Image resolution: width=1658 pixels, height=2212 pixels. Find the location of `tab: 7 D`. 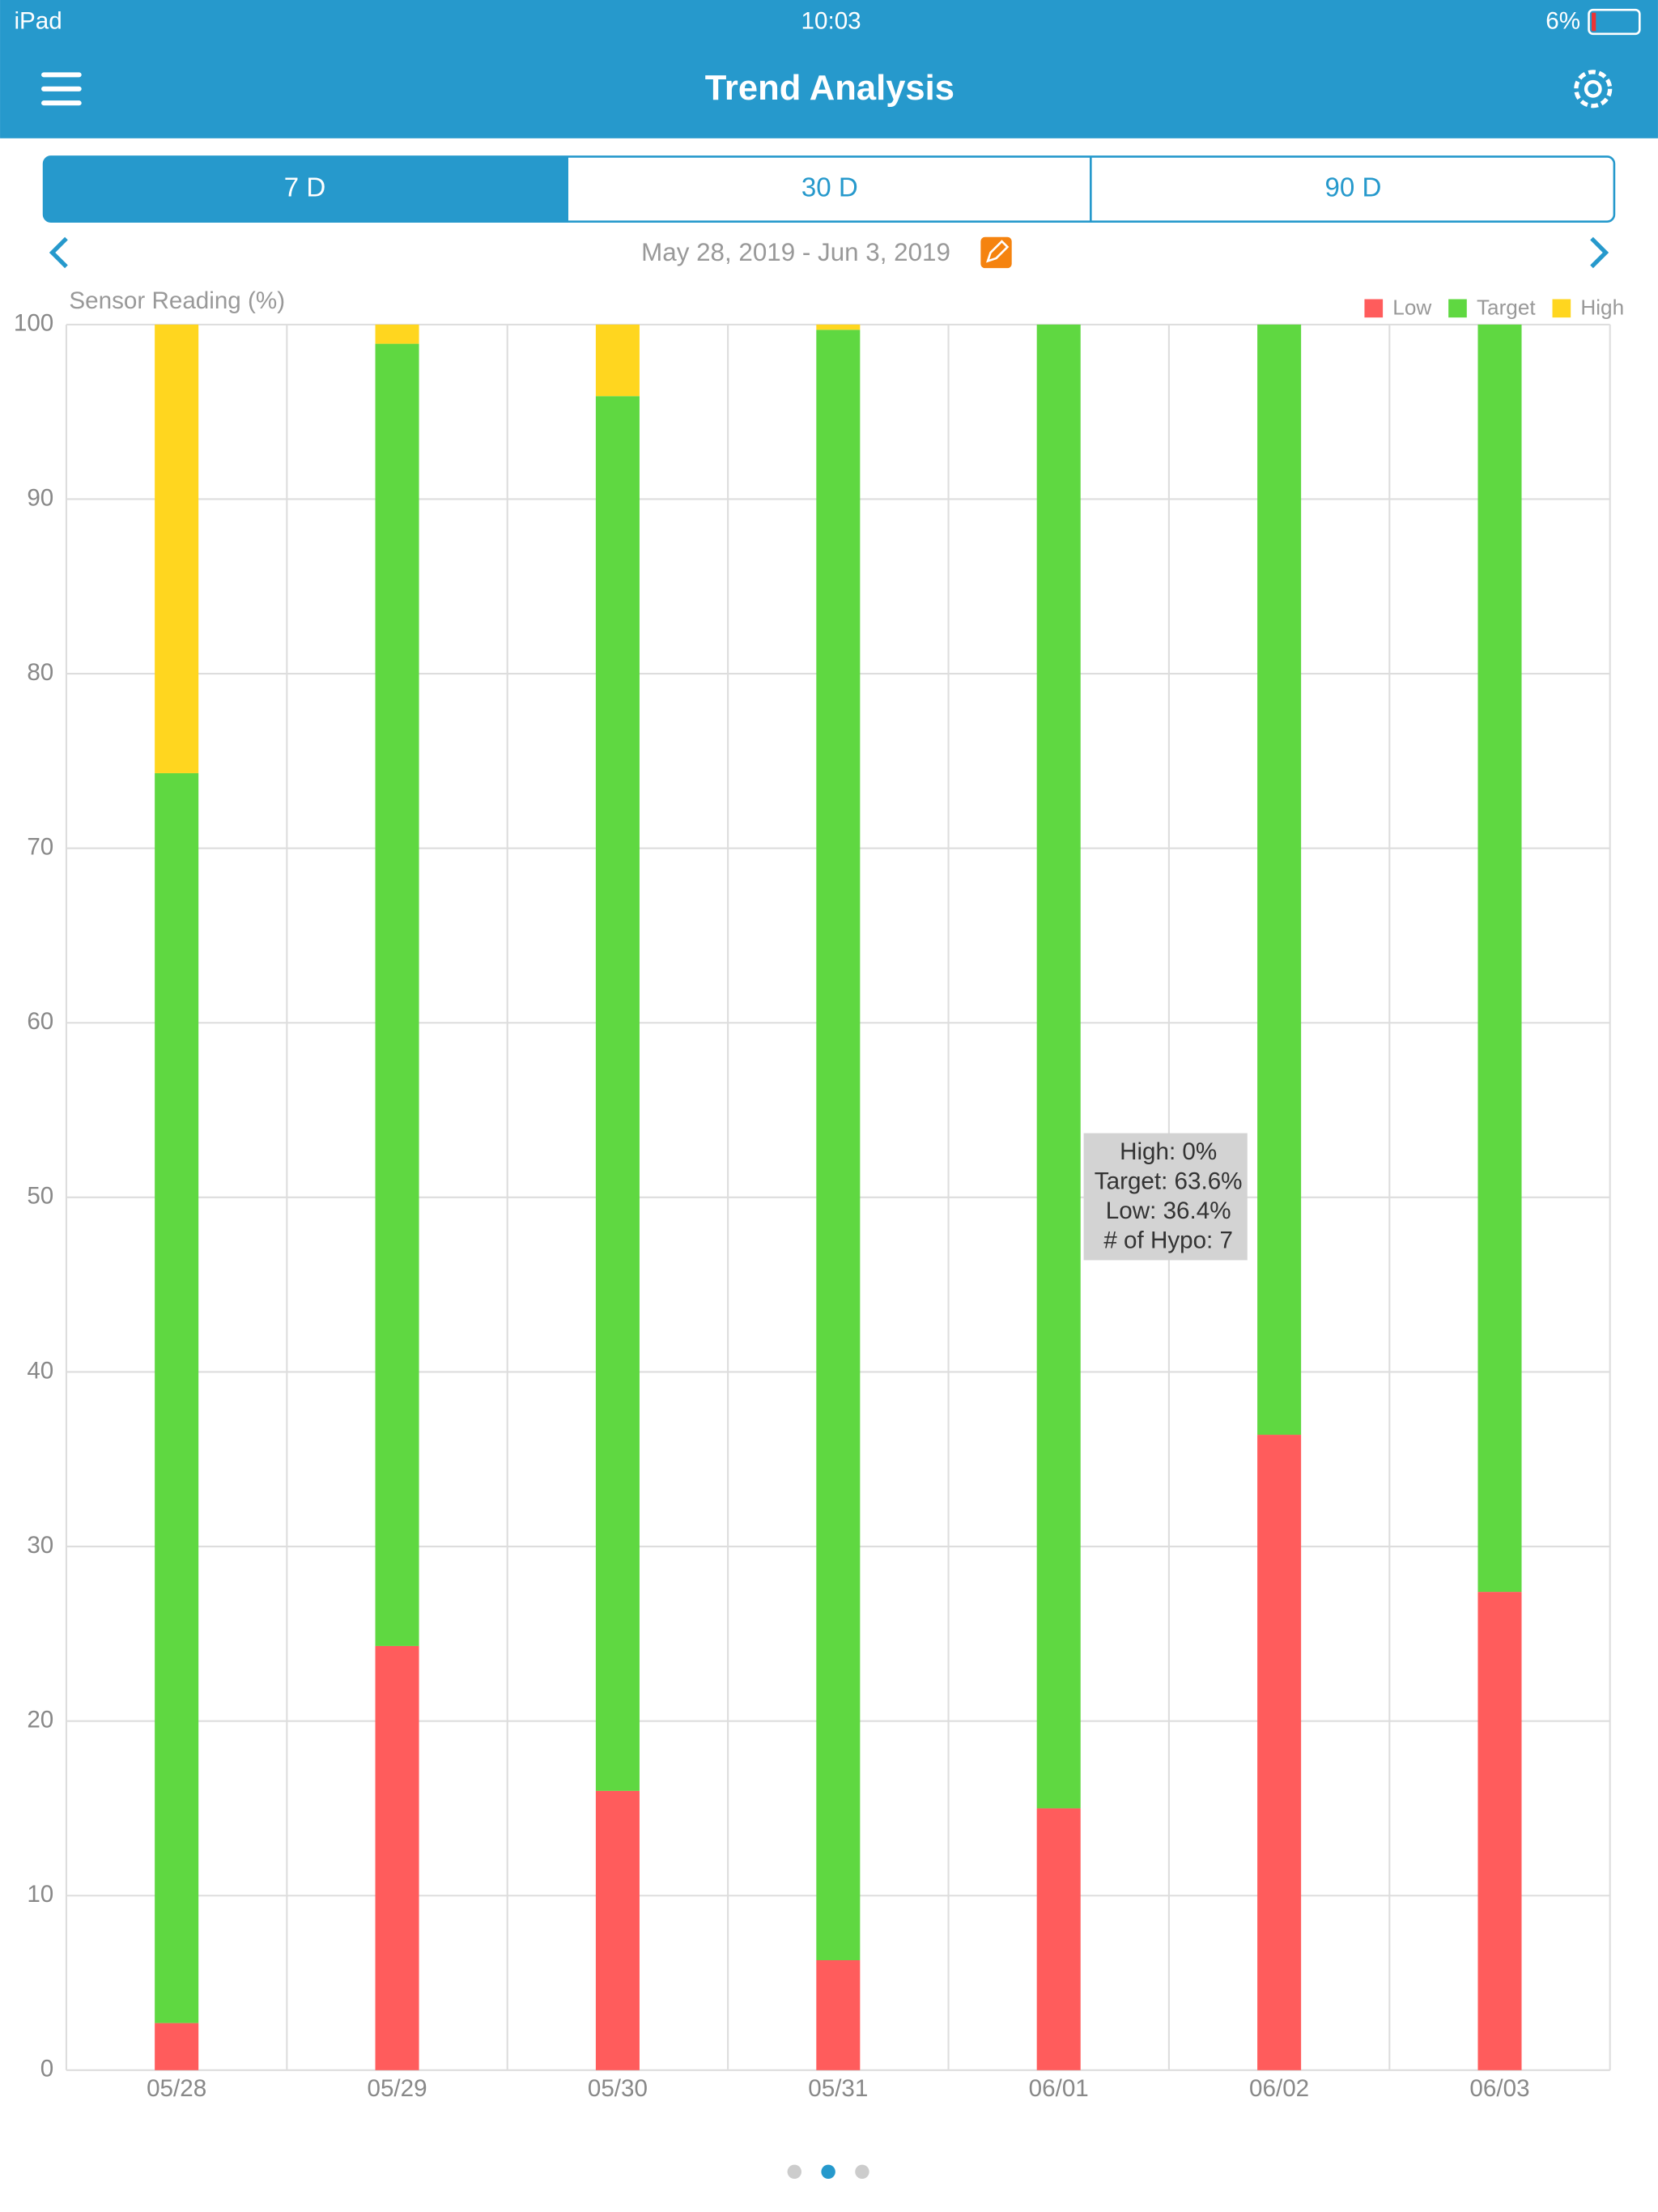

tab: 7 D is located at coordinates (305, 187).